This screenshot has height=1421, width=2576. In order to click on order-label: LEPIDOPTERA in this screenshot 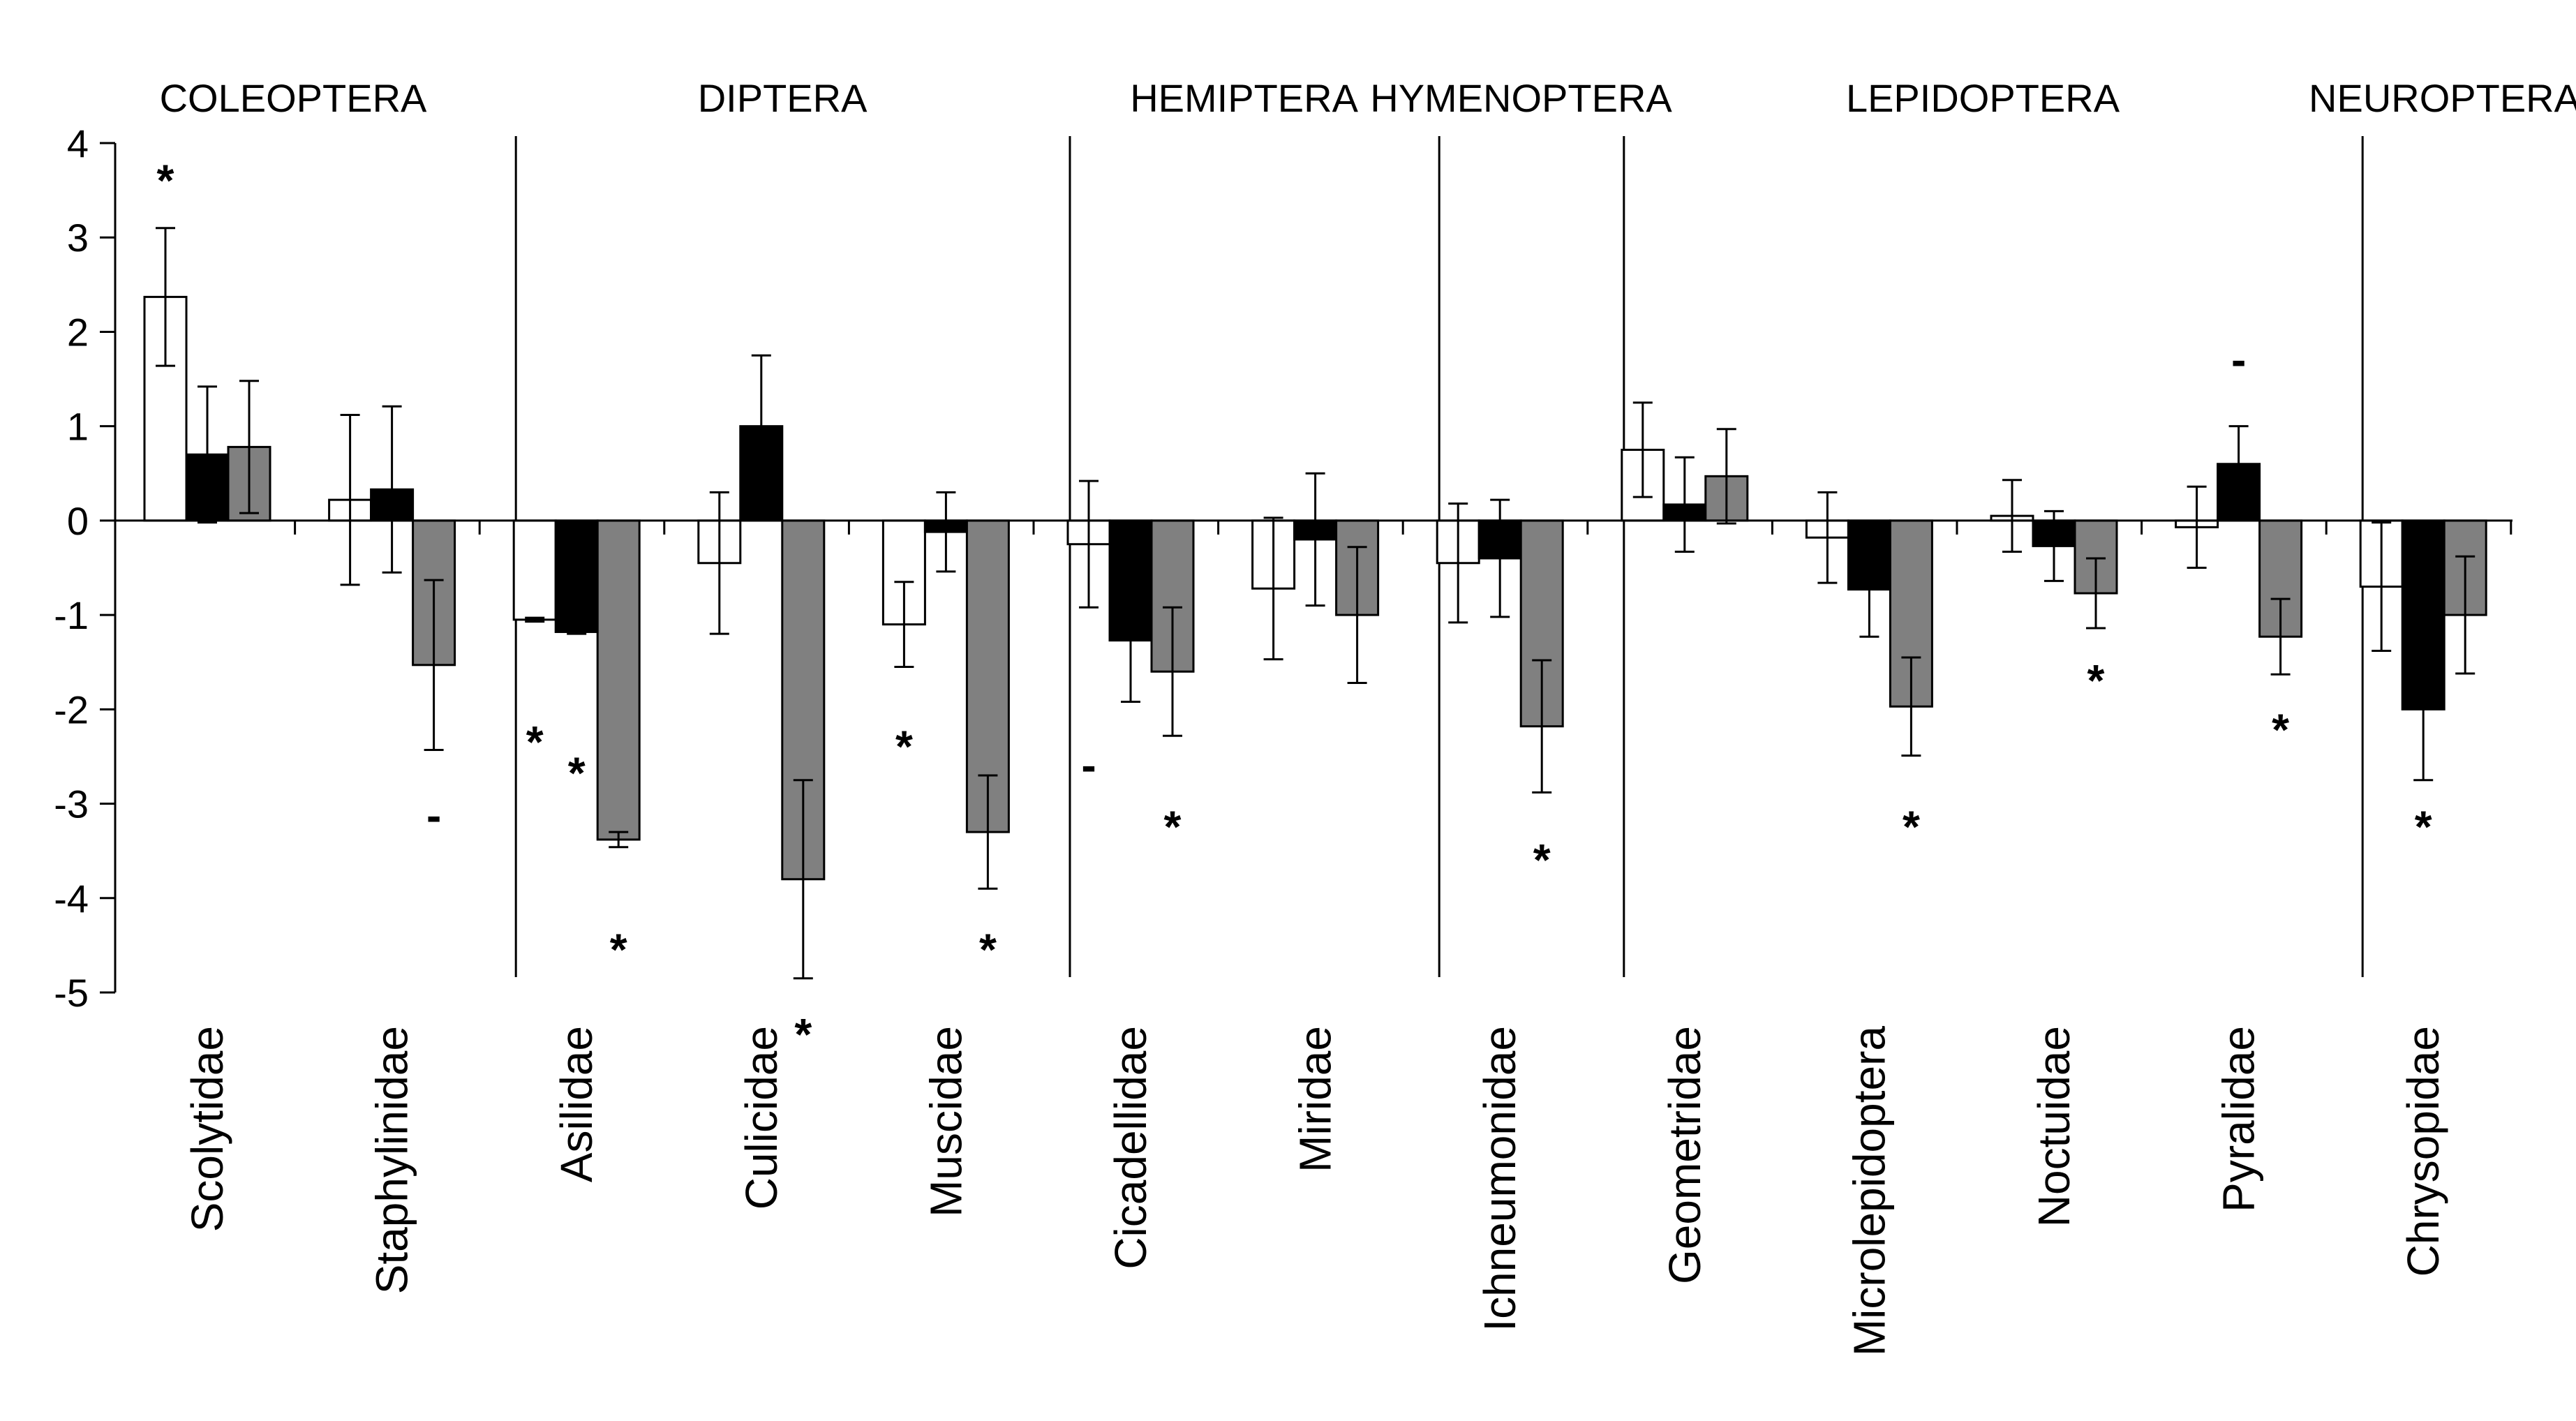, I will do `click(1983, 98)`.